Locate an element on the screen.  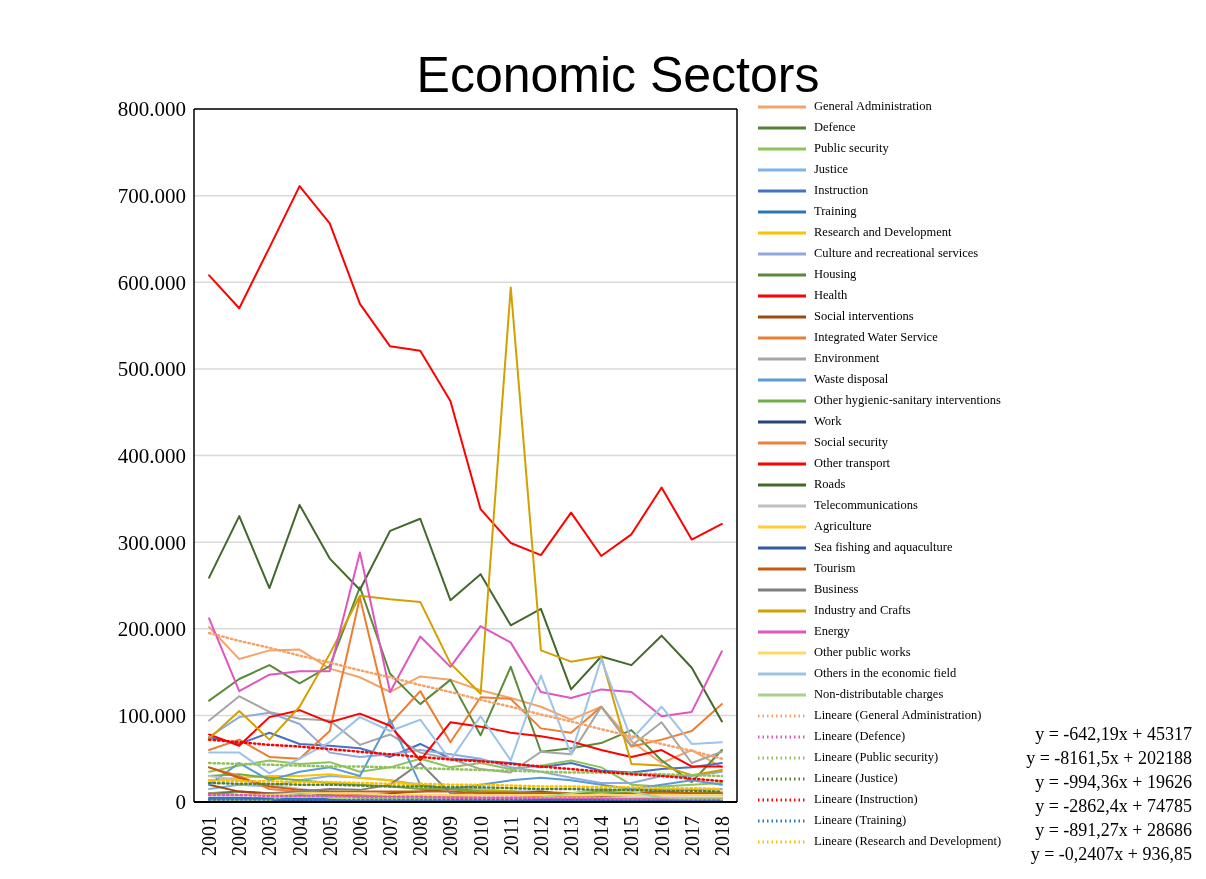
y-tick-label: 100.000 is located at coordinates (151, 715).